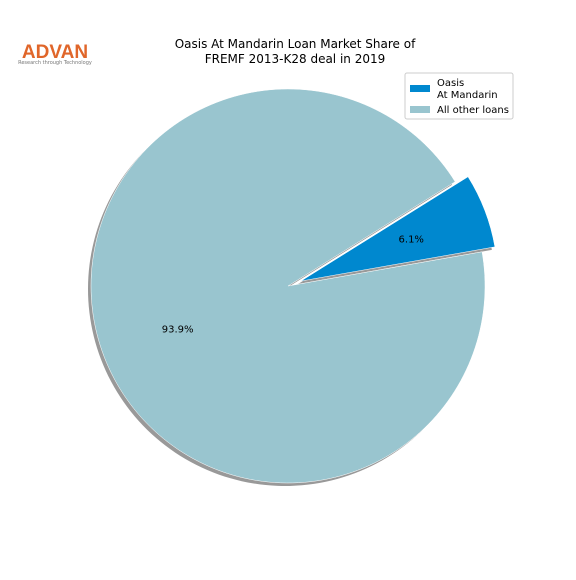 The width and height of the screenshot is (576, 580). What do you see at coordinates (411, 240) in the screenshot?
I see `slice-label: 6.1%` at bounding box center [411, 240].